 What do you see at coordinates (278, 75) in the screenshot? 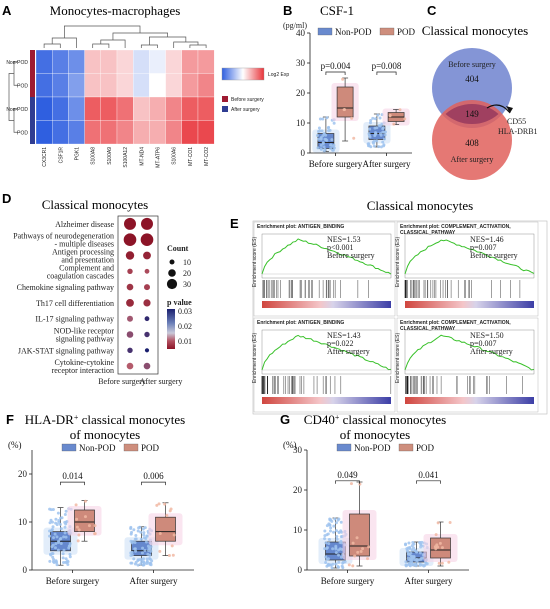
I see `heatmap-legend-title: Log2 Exp` at bounding box center [278, 75].